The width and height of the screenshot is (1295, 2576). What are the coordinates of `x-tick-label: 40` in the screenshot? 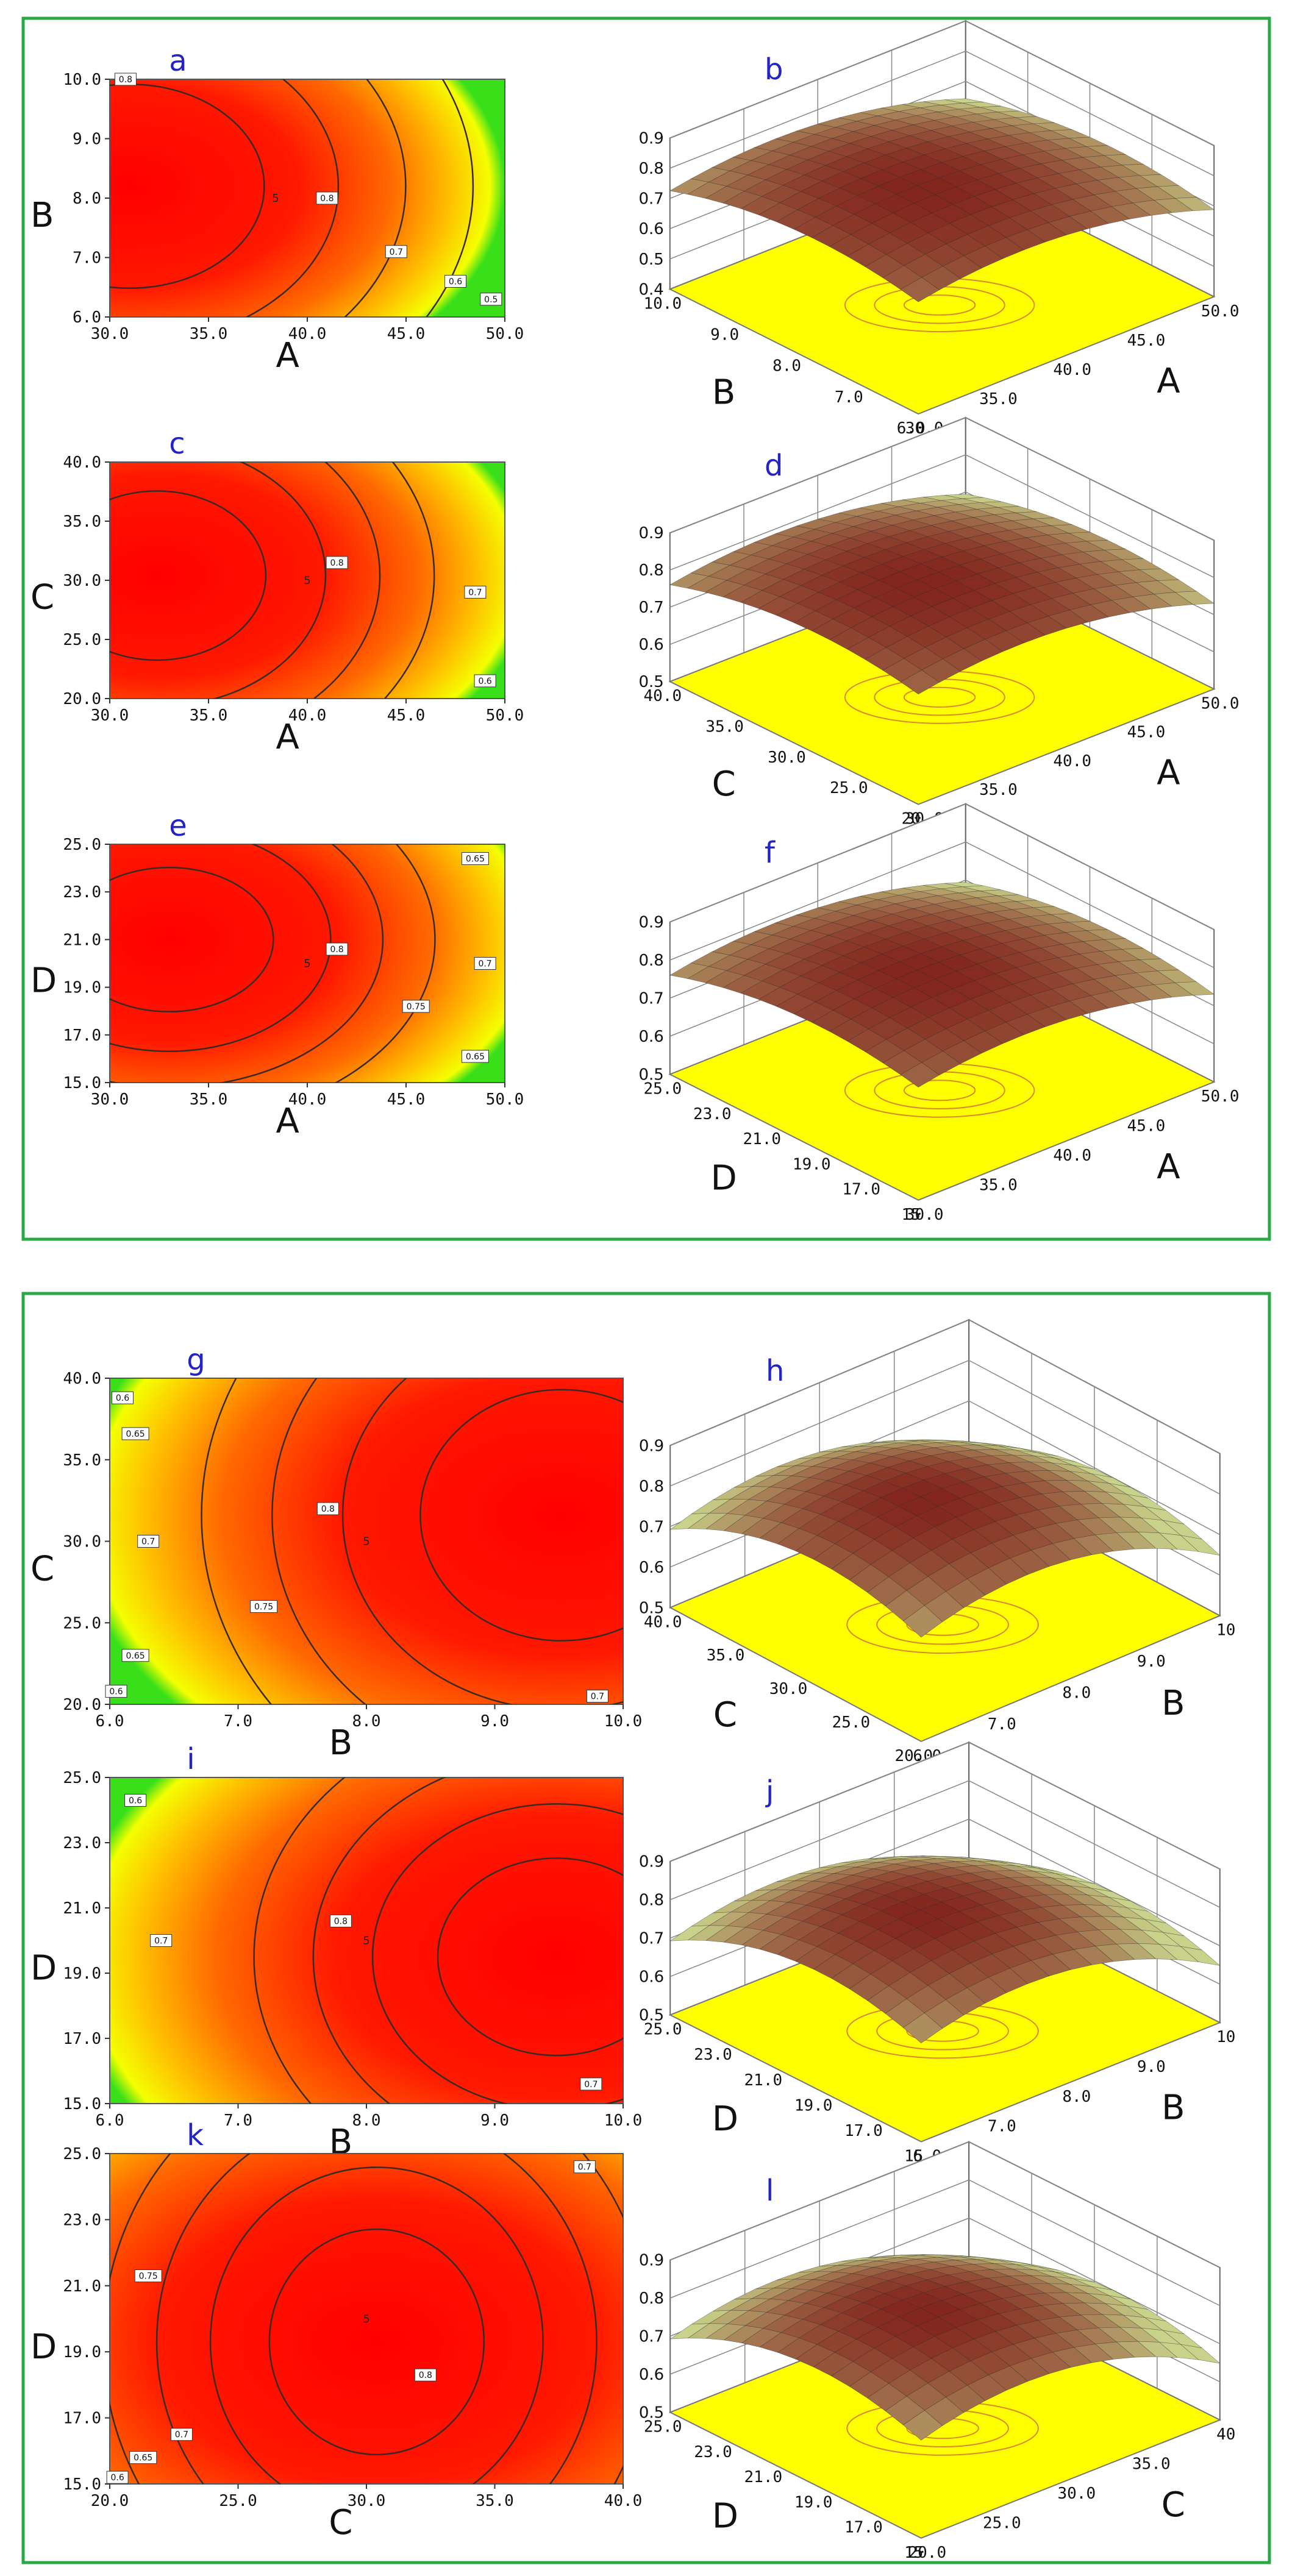 It's located at (1225, 2434).